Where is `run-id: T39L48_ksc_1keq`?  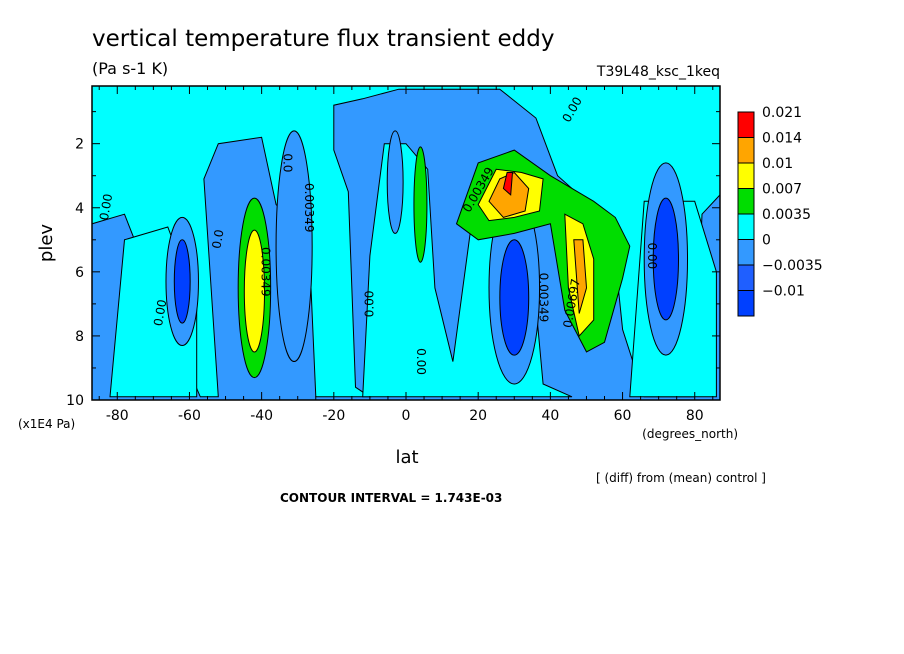 run-id: T39L48_ksc_1keq is located at coordinates (658, 72).